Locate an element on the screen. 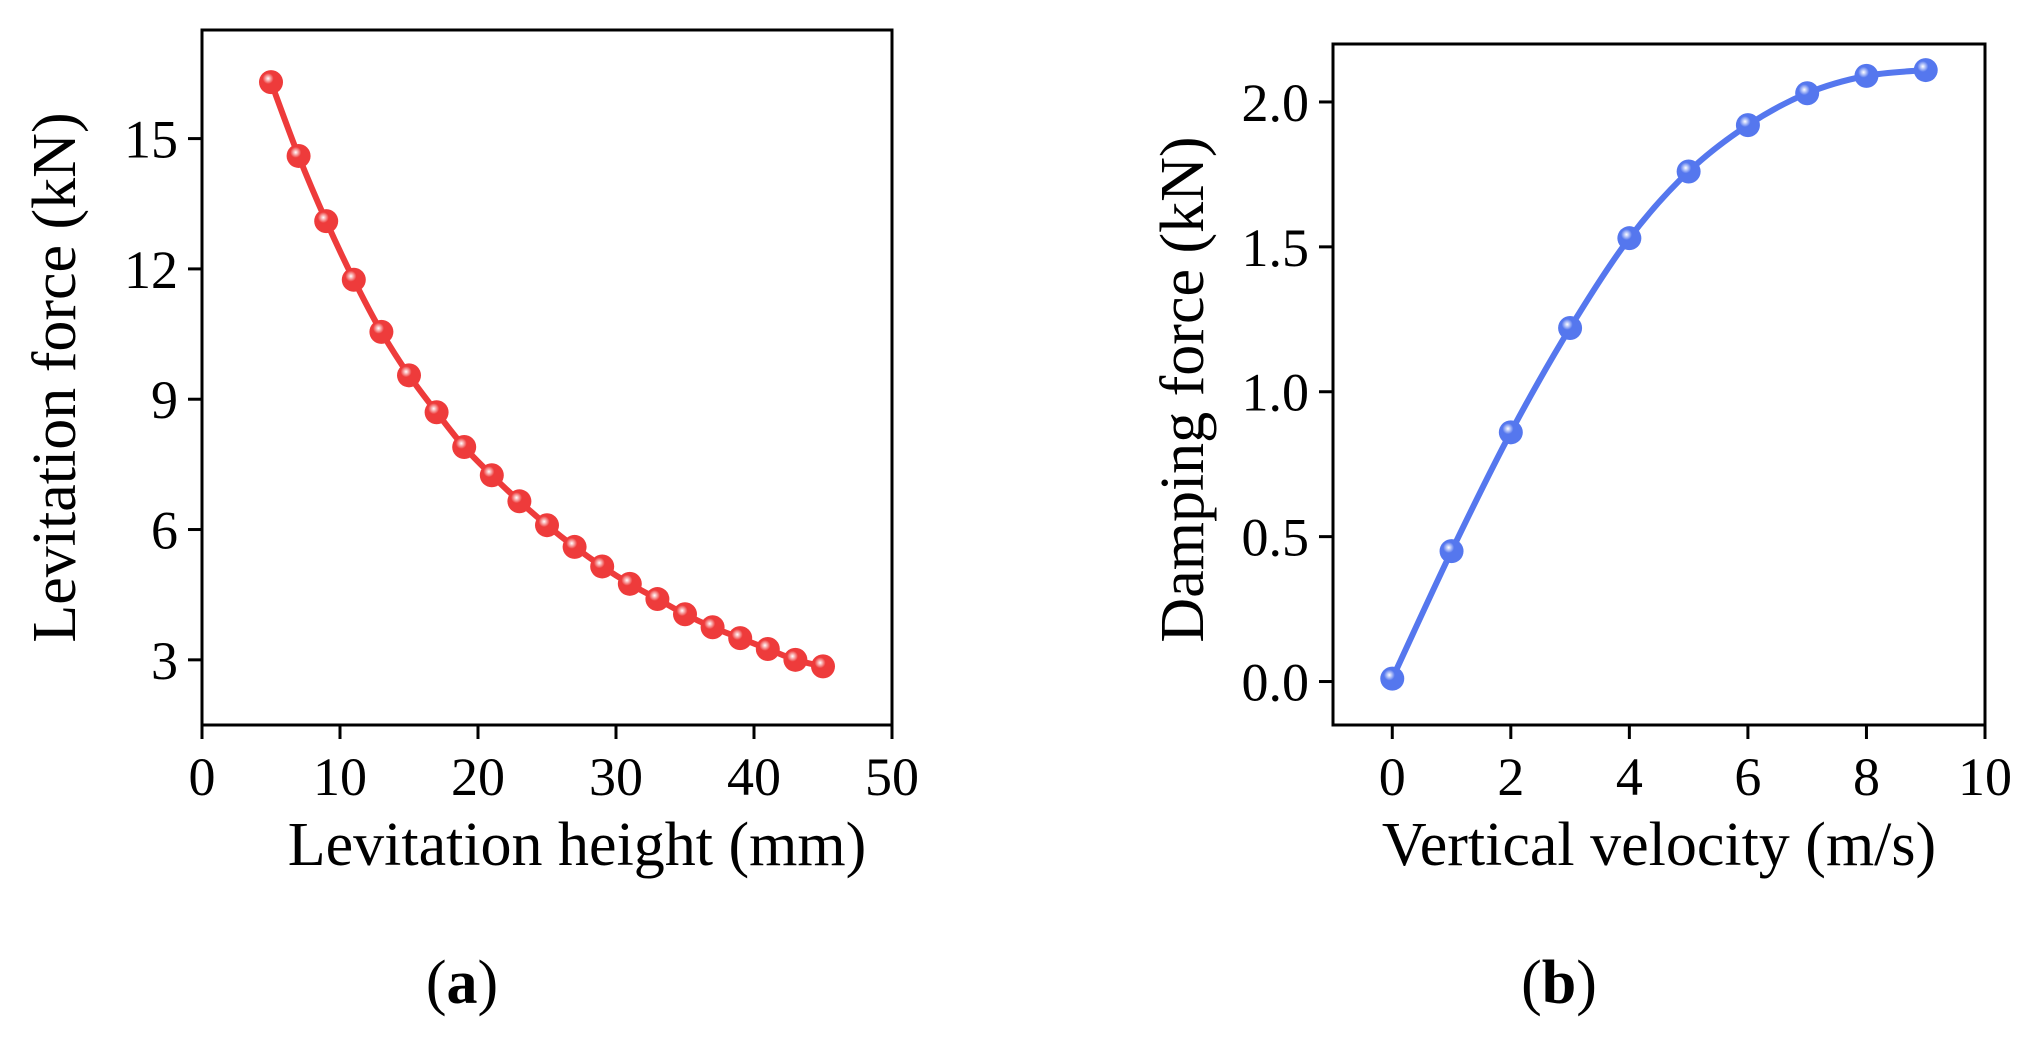 This screenshot has width=2030, height=1059. b-y-axis-title: Damping force (kN) is located at coordinates (1183, 389).